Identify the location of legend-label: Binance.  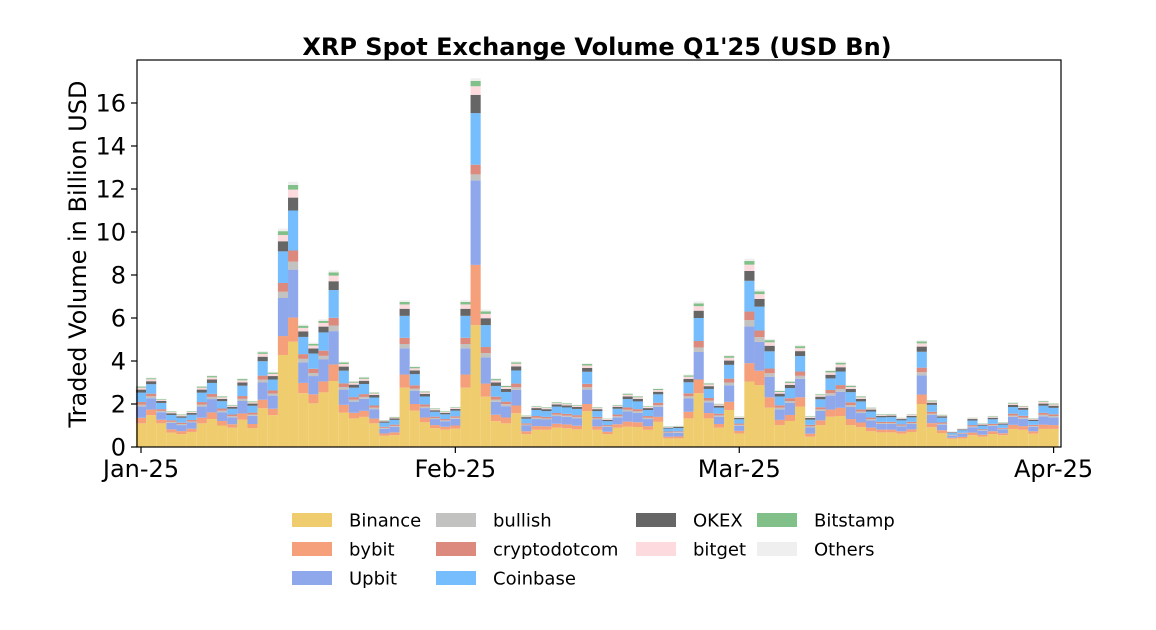
(385, 521).